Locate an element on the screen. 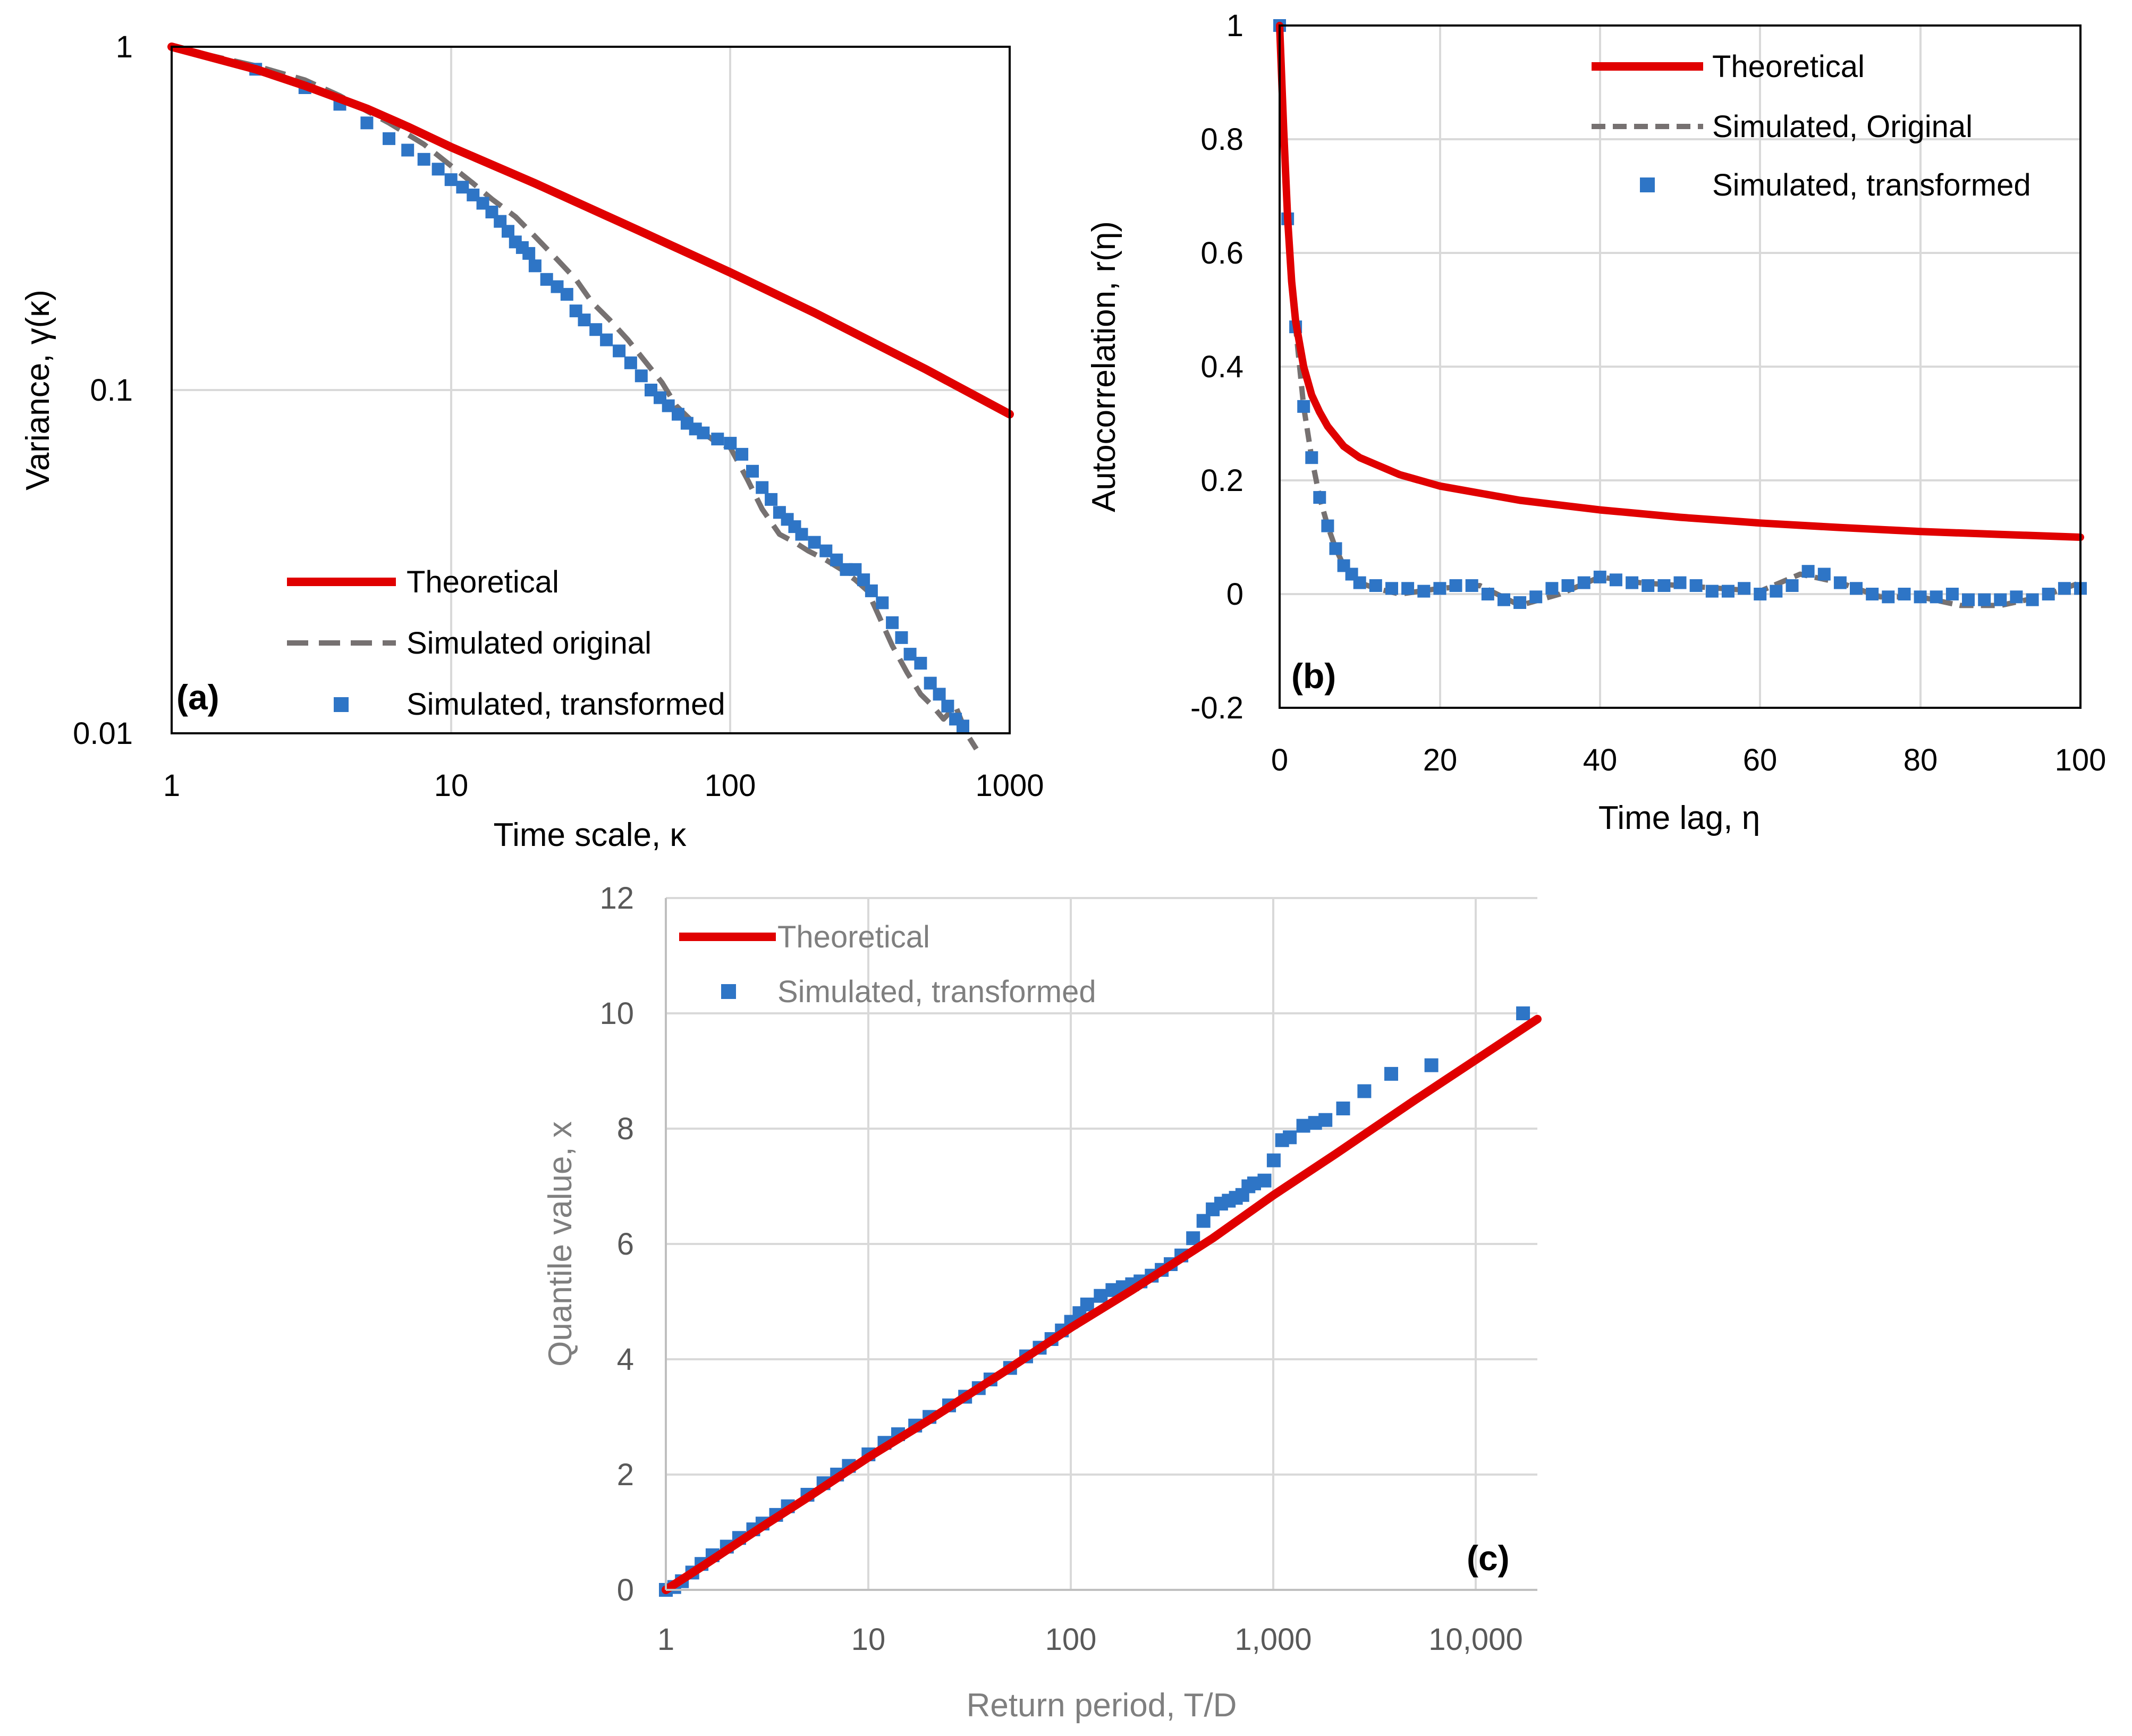  chart-a-xtick-label: 1 is located at coordinates (171, 785).